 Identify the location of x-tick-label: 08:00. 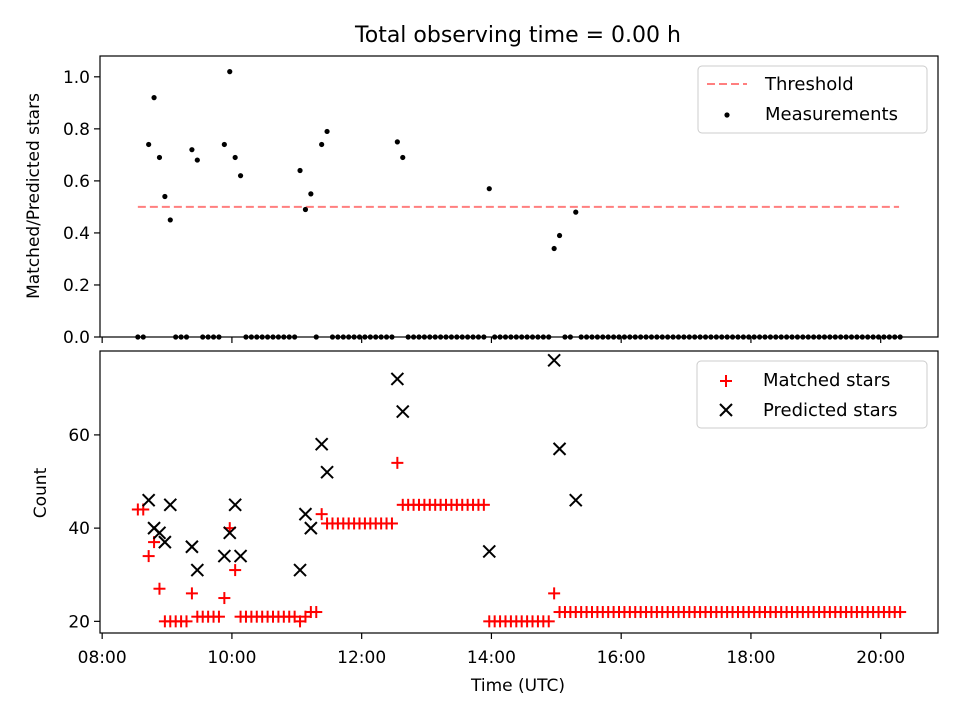
(102, 658).